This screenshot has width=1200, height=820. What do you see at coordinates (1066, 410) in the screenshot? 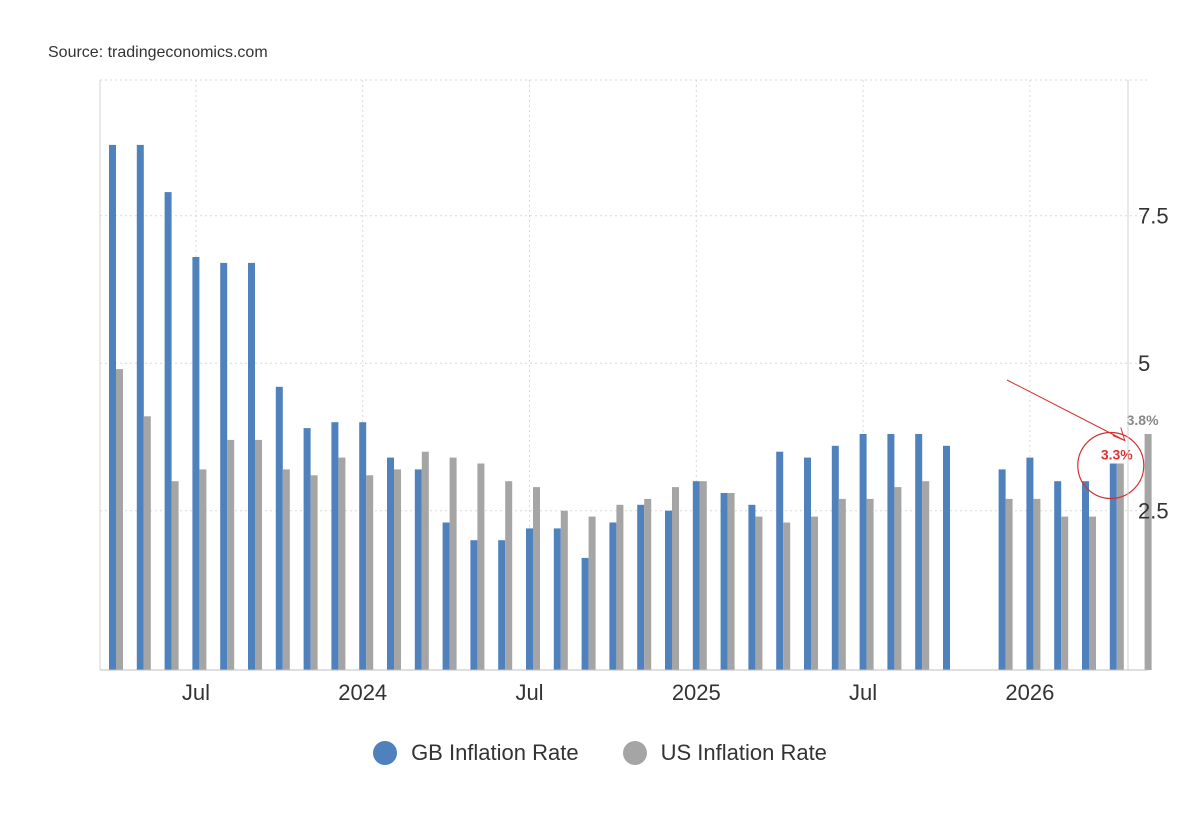
I see `annotation-arrow-line` at bounding box center [1066, 410].